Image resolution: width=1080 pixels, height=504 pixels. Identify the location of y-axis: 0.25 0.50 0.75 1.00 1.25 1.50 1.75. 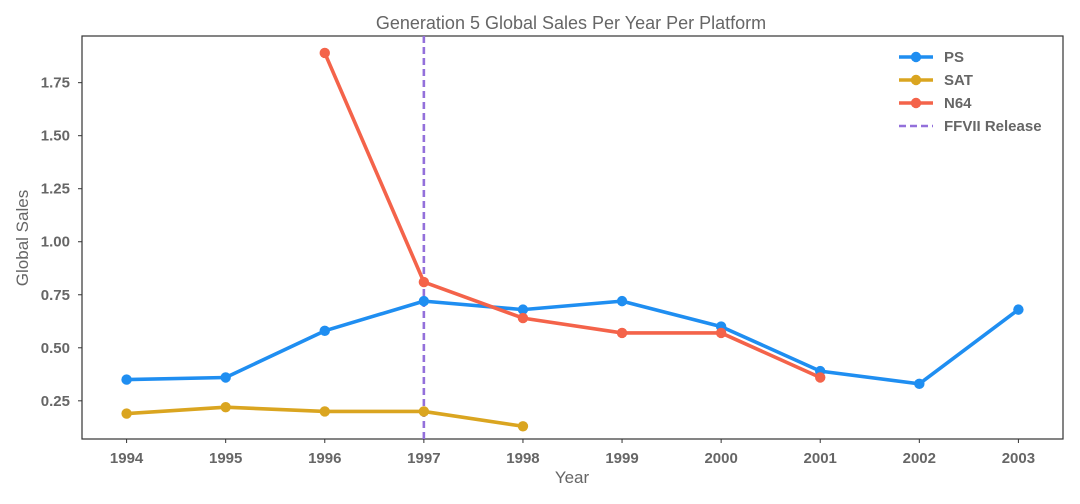
(61, 242).